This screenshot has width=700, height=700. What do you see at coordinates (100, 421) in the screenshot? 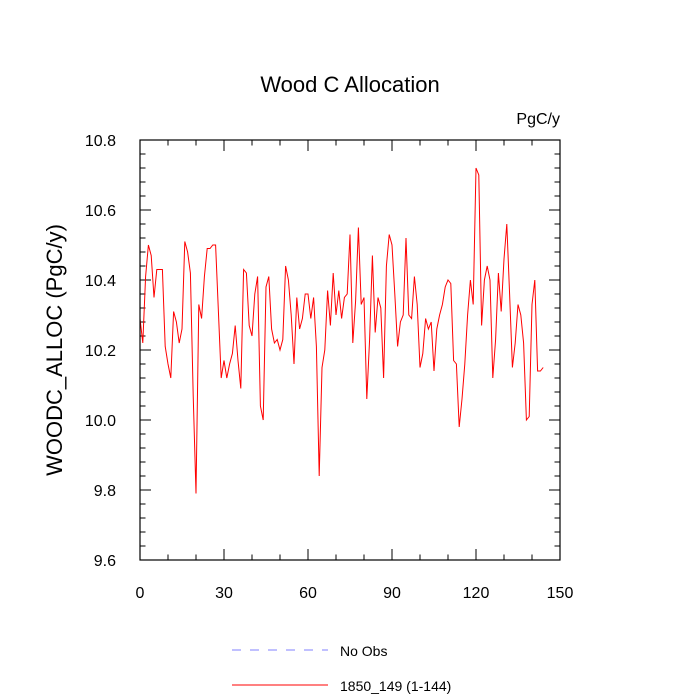
I see `y-tick-label: 10.0` at bounding box center [100, 421].